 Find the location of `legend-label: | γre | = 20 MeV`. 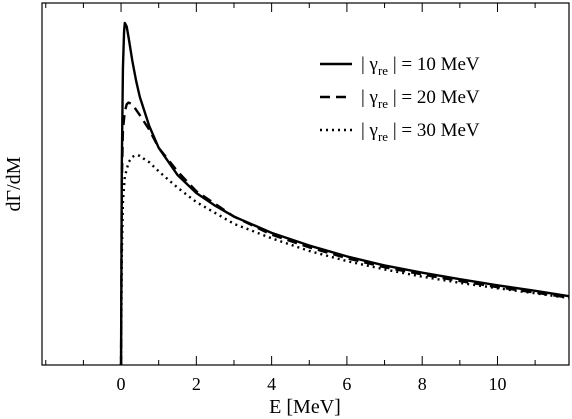

legend-label: | γre | = 20 MeV is located at coordinates (420, 99).